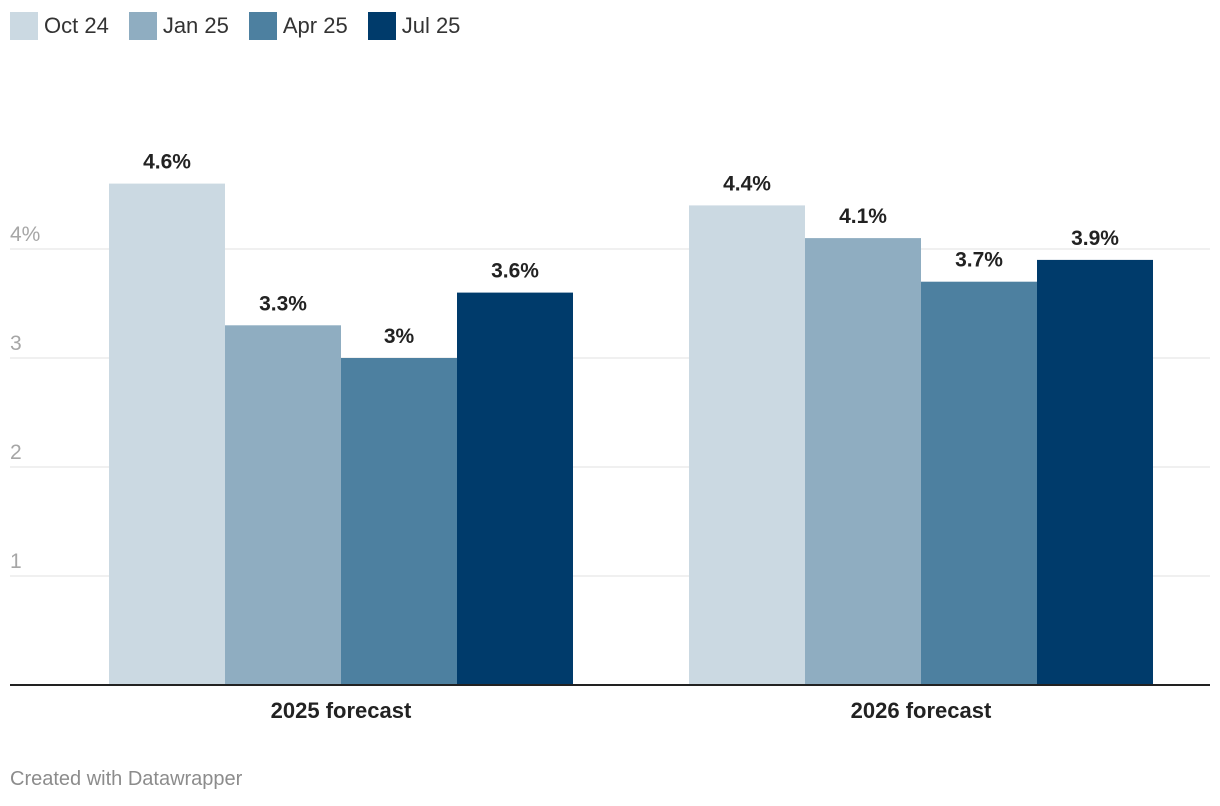  I want to click on bar-value-label: 3.7%, so click(979, 260).